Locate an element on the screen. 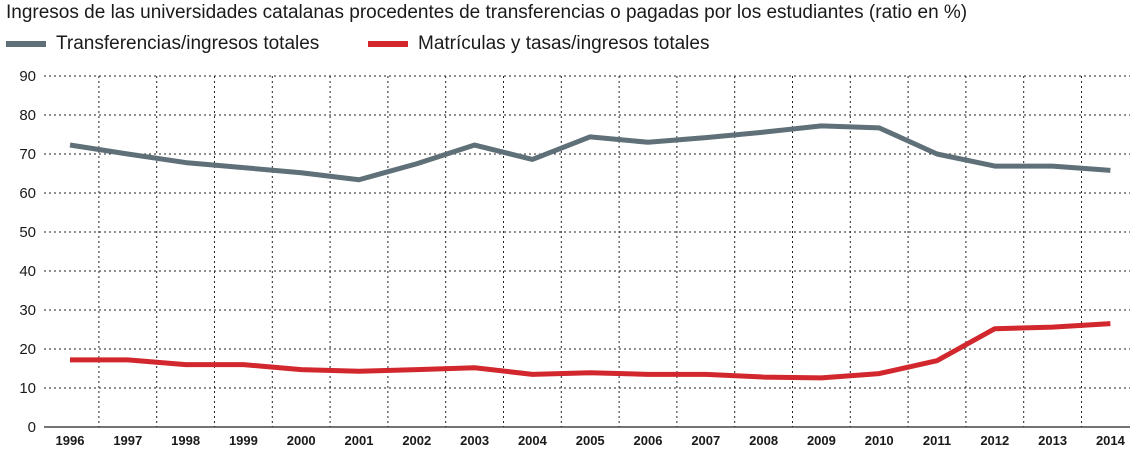 Image resolution: width=1143 pixels, height=464 pixels. y-tick-label-80: 80 is located at coordinates (27, 115).